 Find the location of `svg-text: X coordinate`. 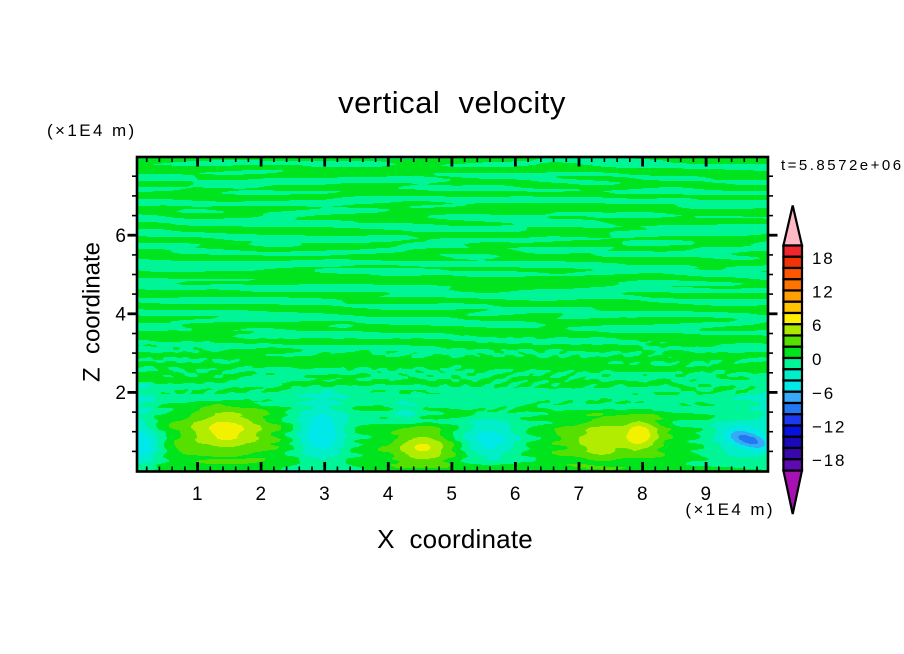

svg-text: X coordinate is located at coordinates (455, 539).